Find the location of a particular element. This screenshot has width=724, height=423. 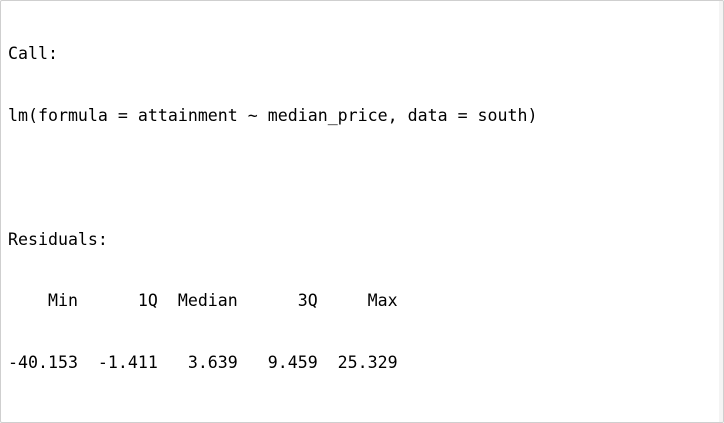

residuals-heading: Residuals: is located at coordinates (58, 239).